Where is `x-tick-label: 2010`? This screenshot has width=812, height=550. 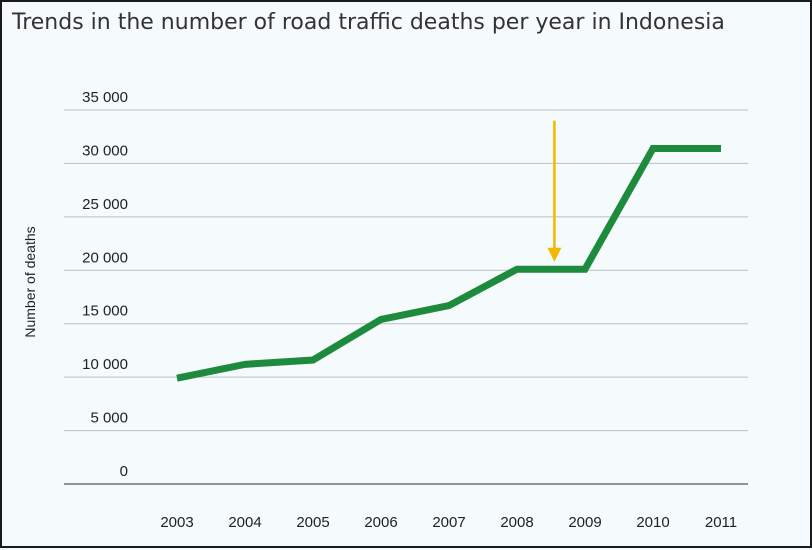 x-tick-label: 2010 is located at coordinates (652, 522).